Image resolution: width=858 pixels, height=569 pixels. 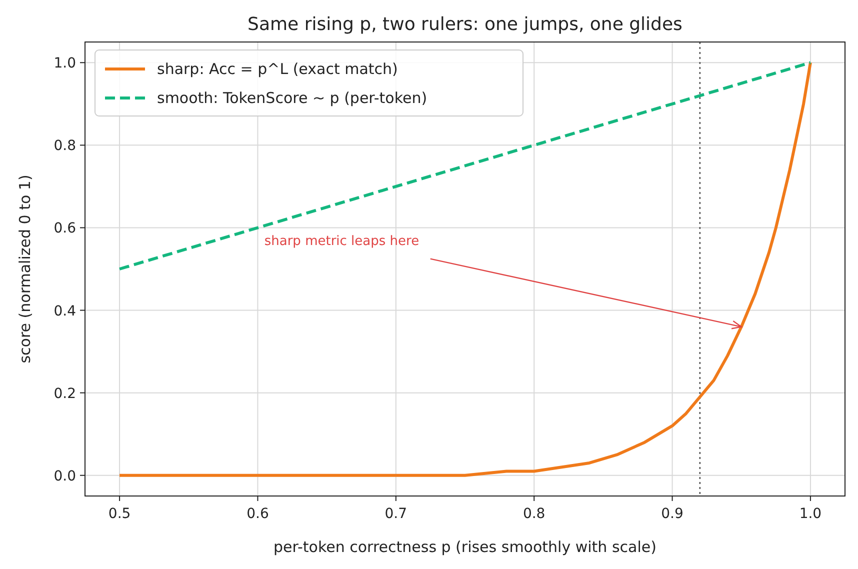 What do you see at coordinates (65, 476) in the screenshot?
I see `y-tick-label: 0.0` at bounding box center [65, 476].